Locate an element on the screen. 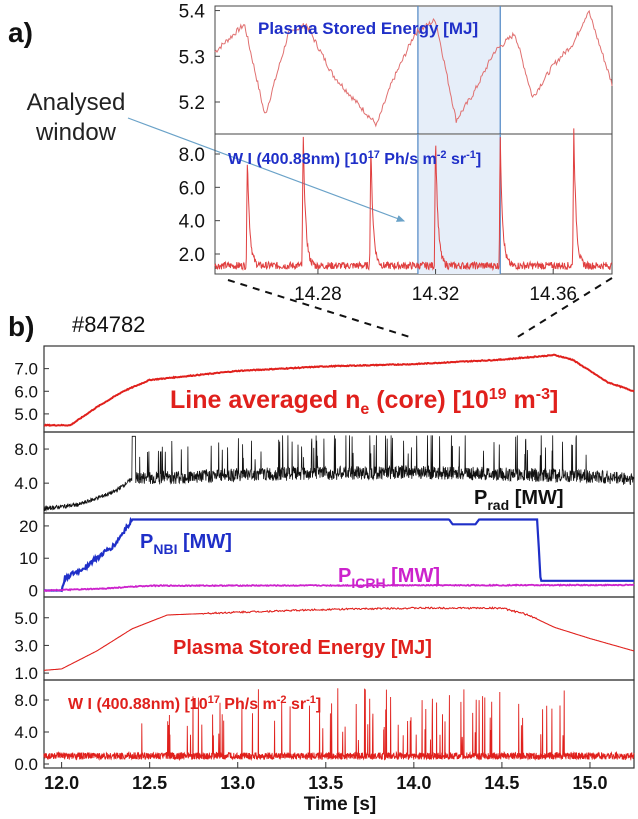 Image resolution: width=638 pixels, height=819 pixels. analysed-window-arrow is located at coordinates (266, 169).